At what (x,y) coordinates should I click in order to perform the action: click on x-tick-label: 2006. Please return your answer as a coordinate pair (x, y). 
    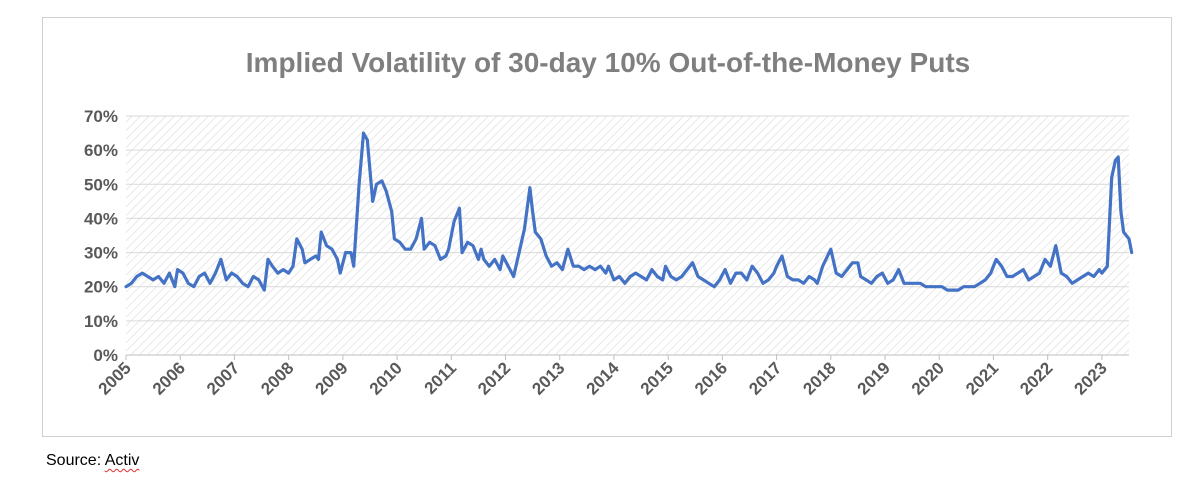
    Looking at the image, I should click on (169, 378).